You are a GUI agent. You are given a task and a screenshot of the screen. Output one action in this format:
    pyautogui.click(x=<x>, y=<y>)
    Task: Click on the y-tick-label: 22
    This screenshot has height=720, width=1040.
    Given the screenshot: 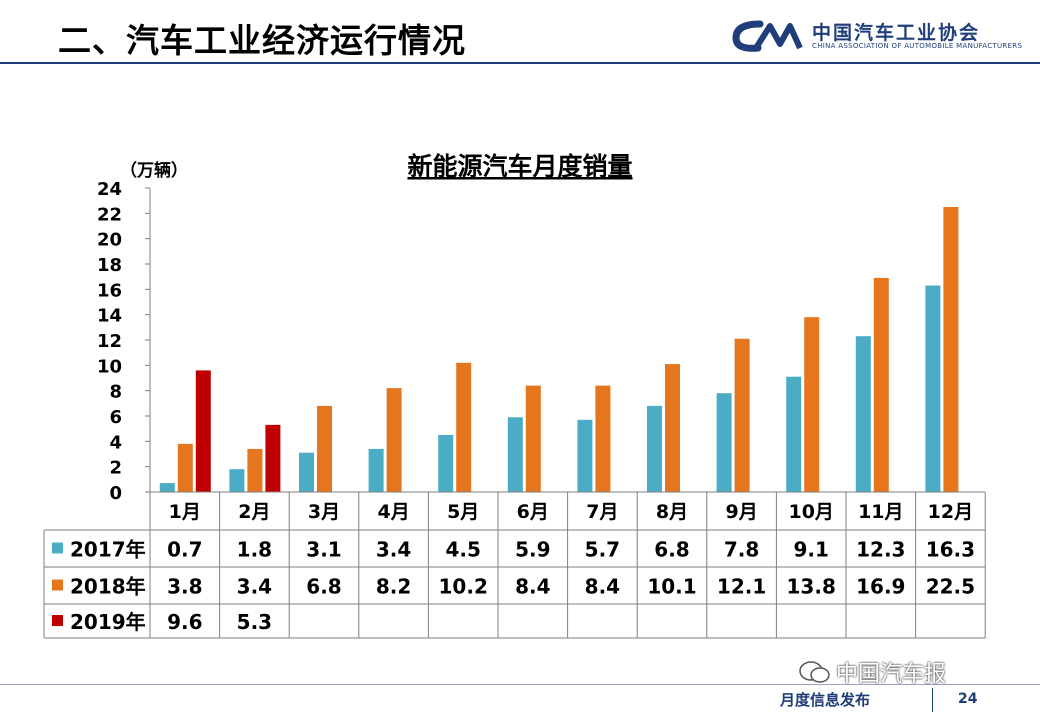 What is the action you would take?
    pyautogui.click(x=109, y=214)
    